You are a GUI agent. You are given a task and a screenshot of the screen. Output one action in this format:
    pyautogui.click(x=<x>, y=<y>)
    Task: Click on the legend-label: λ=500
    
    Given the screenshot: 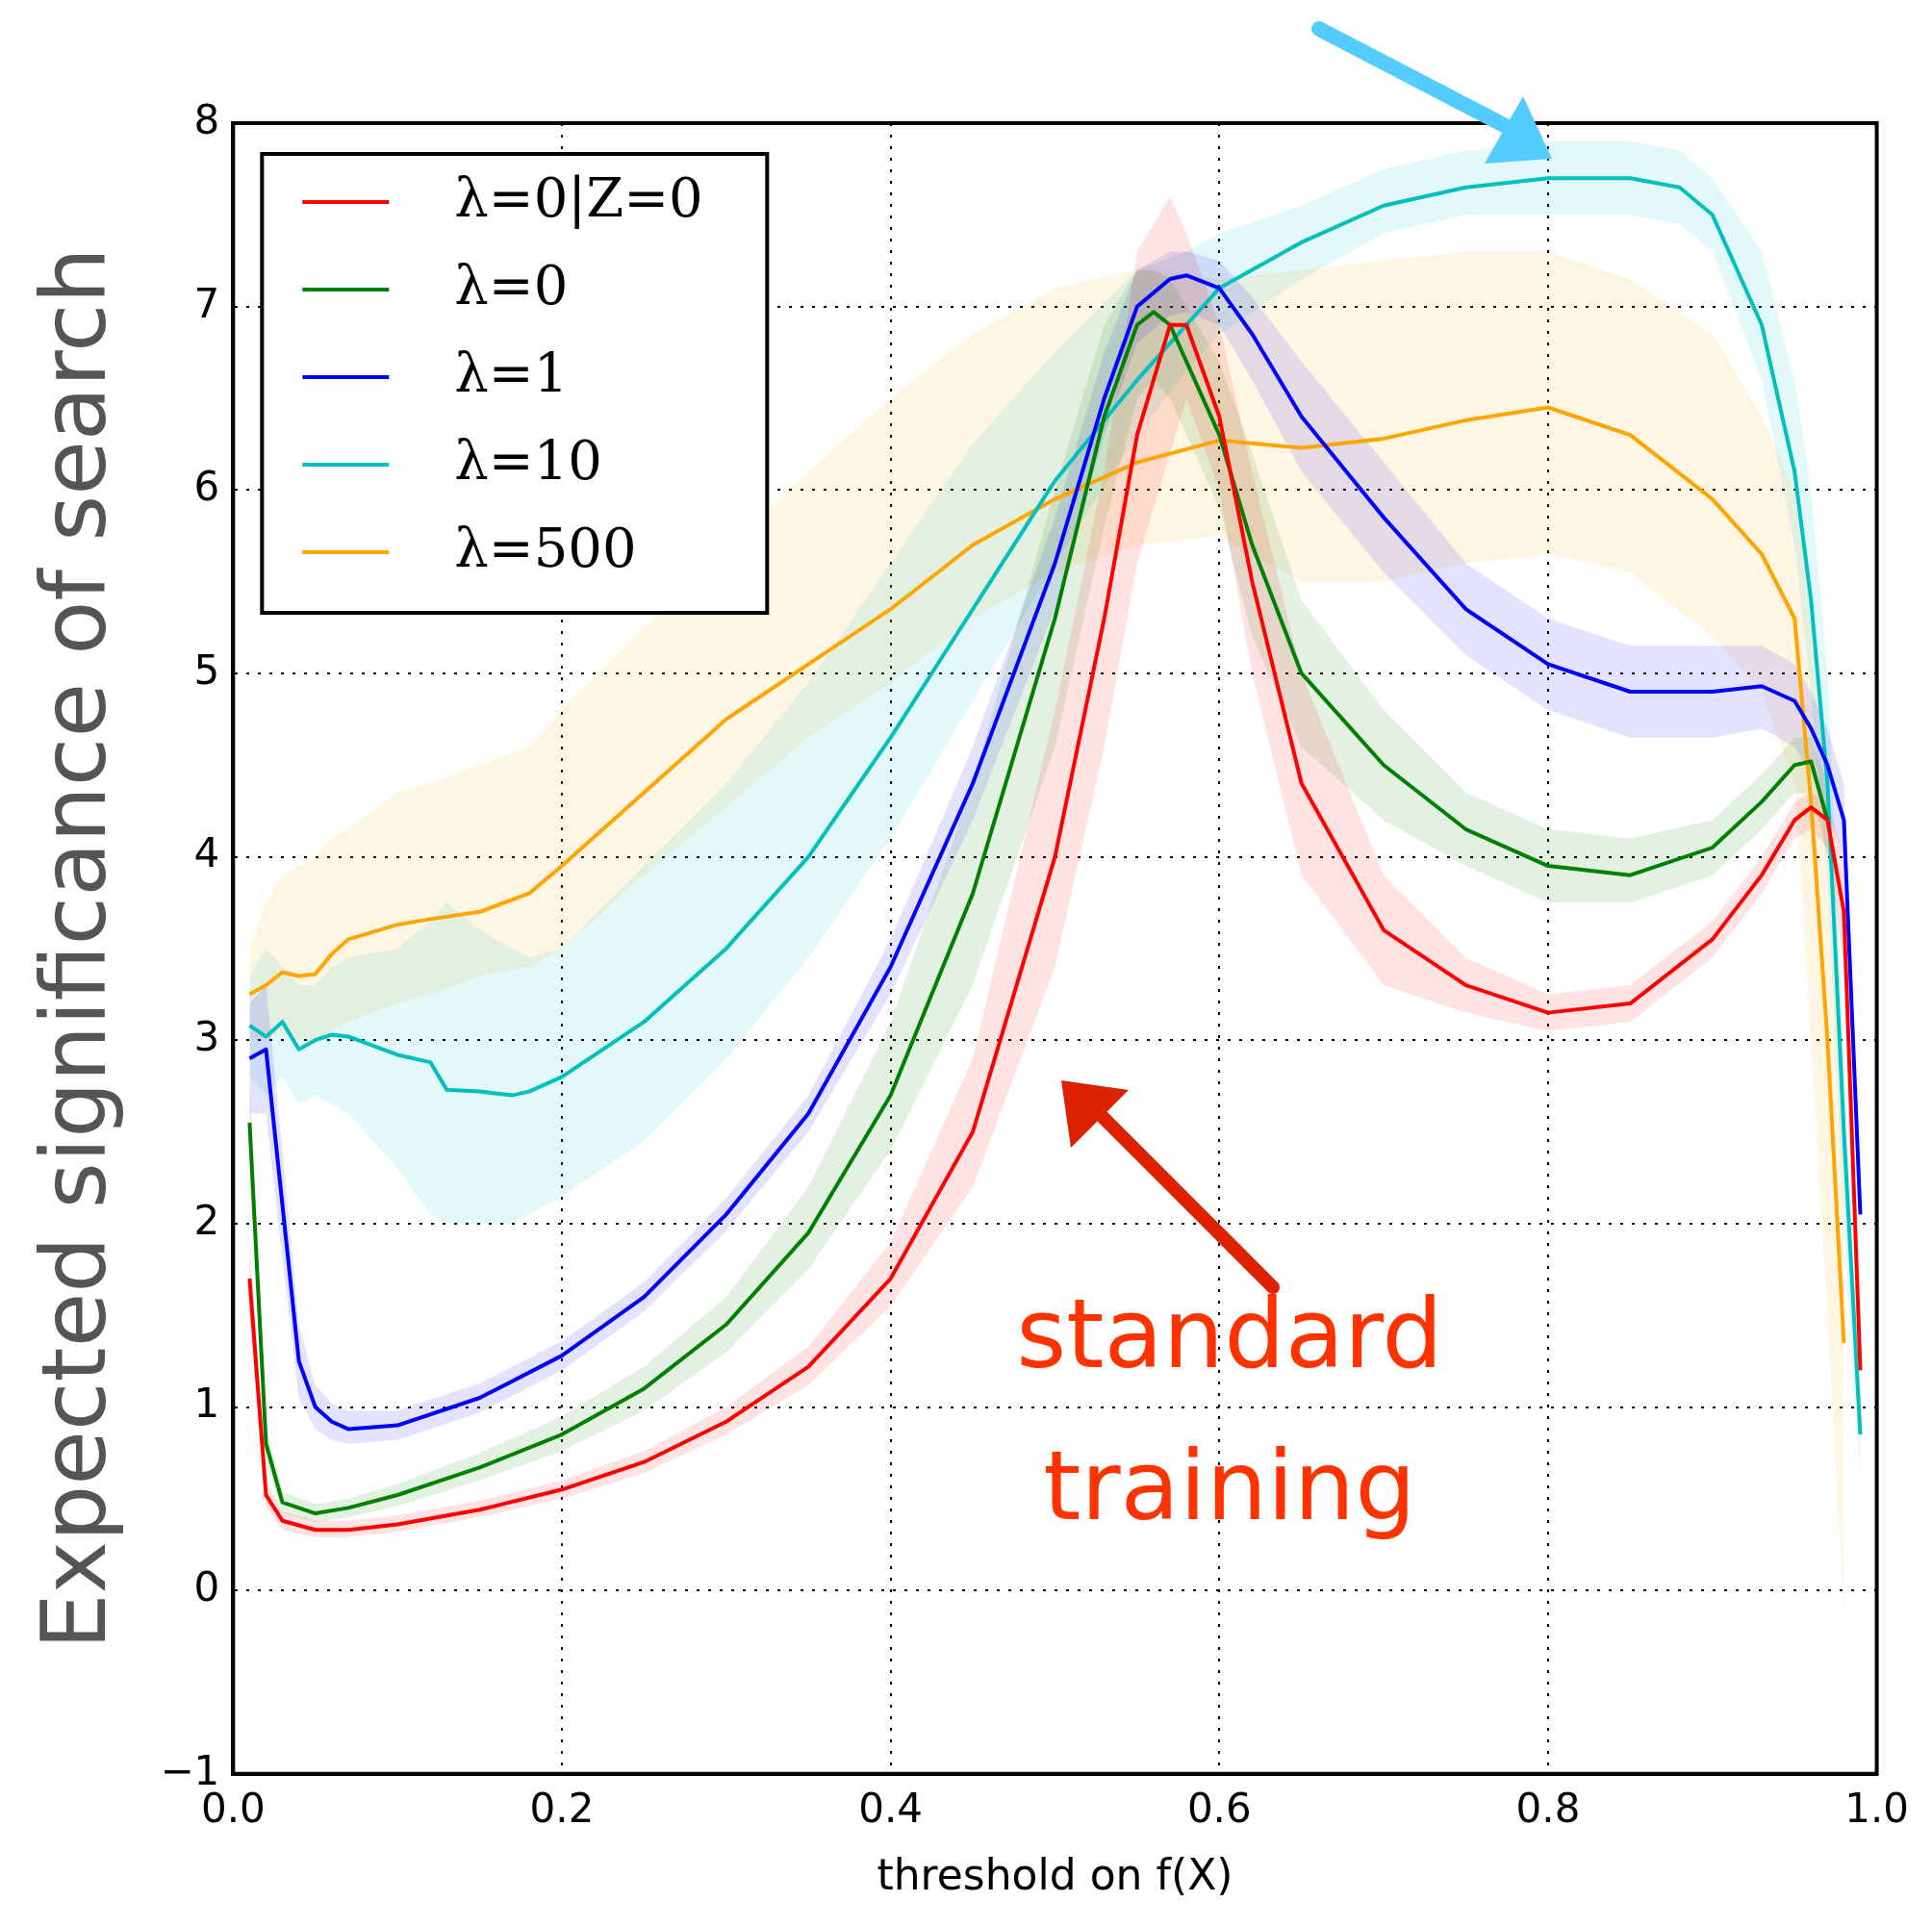 What is the action you would take?
    pyautogui.click(x=545, y=547)
    